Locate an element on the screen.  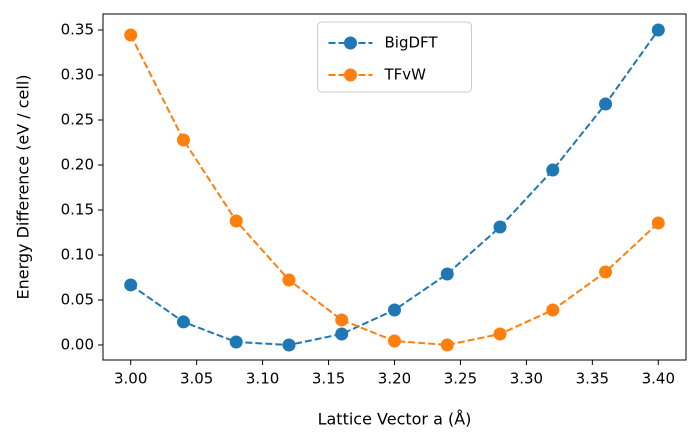
y-axis-label: Energy Difference (eV / cell) is located at coordinates (23, 186).